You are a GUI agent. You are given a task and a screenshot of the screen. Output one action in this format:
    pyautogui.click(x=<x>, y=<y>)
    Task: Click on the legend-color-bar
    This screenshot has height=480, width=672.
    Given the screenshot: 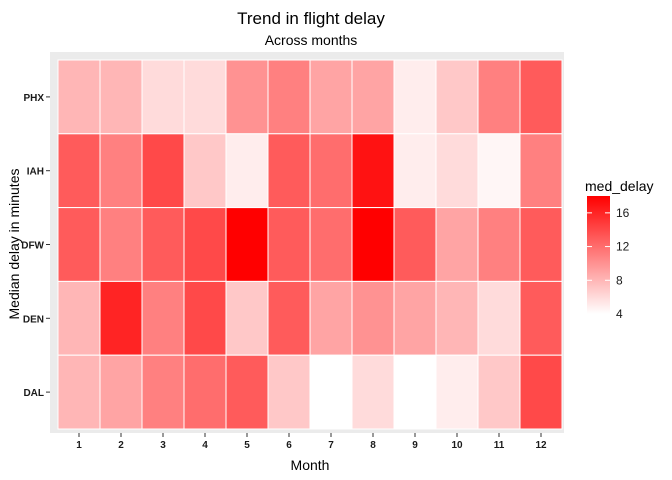 What is the action you would take?
    pyautogui.click(x=598, y=255)
    